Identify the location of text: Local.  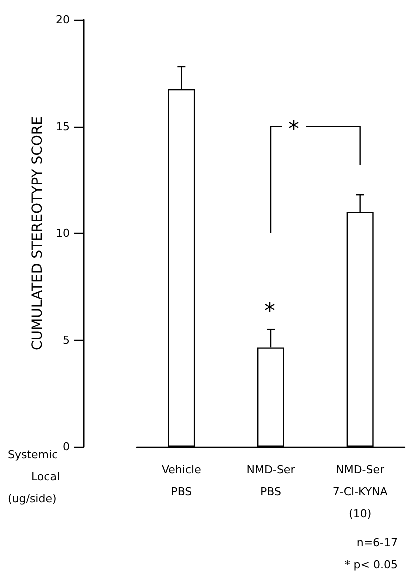
(45, 477).